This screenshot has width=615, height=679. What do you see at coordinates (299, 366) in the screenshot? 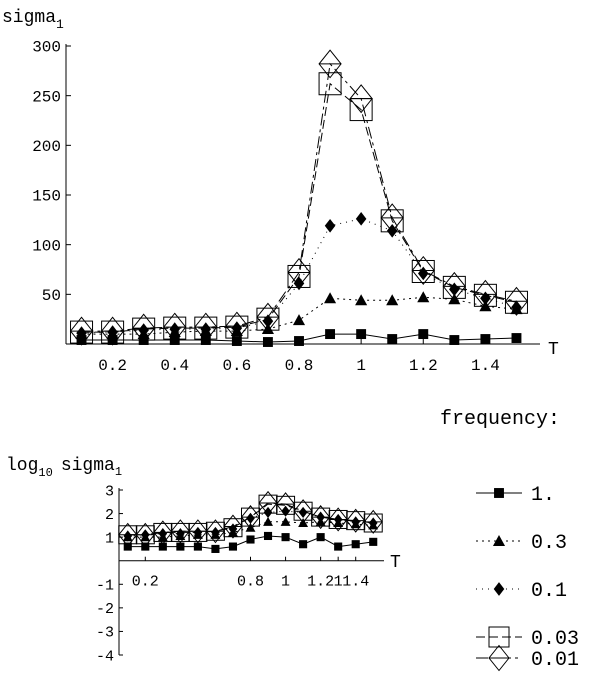
I see `x-tick-label: 0.8` at bounding box center [299, 366].